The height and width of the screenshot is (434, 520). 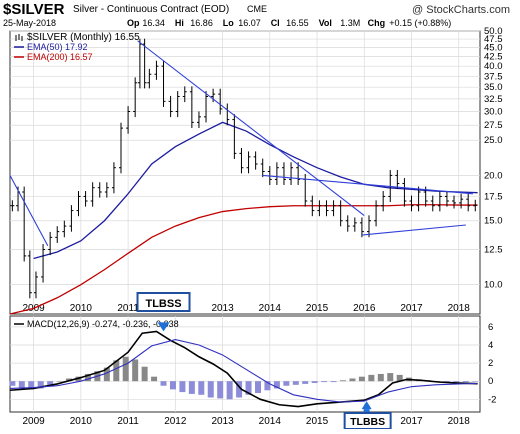 What do you see at coordinates (179, 23) in the screenshot?
I see `ohlc-label: Hi` at bounding box center [179, 23].